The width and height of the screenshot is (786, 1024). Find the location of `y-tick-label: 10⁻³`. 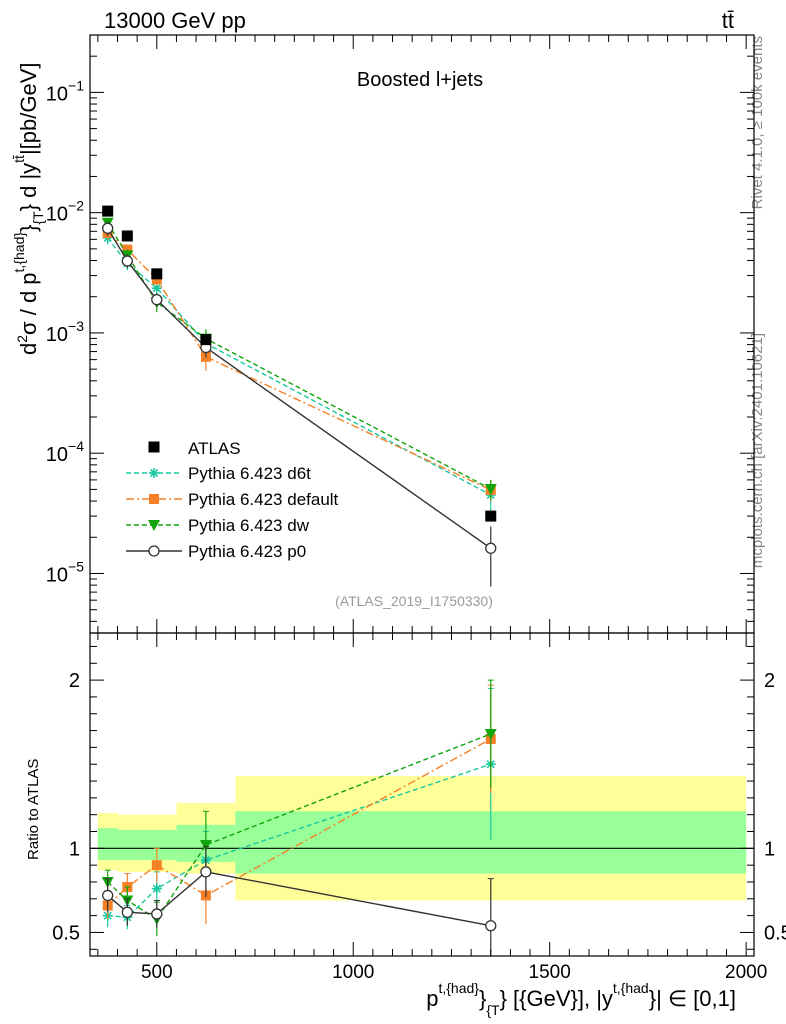

y-tick-label: 10⁻³ is located at coordinates (65, 332).